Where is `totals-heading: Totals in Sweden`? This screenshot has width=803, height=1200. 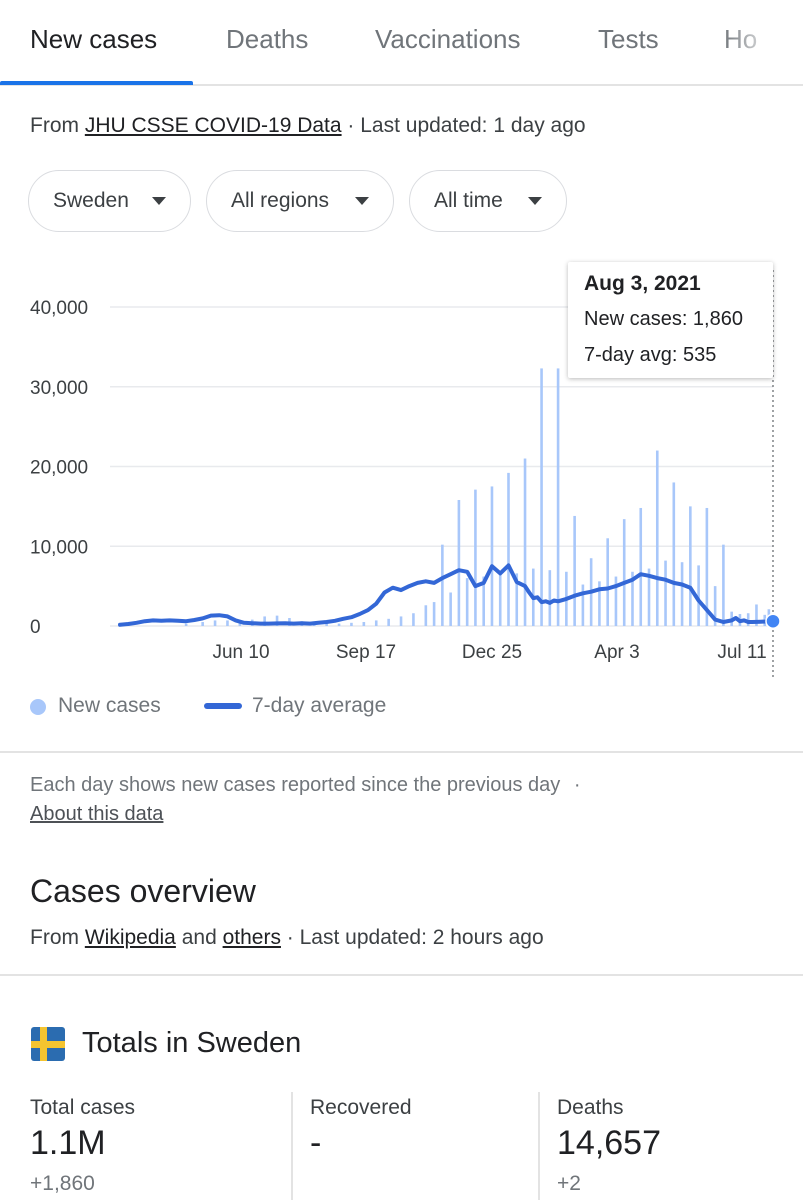
totals-heading: Totals in Sweden is located at coordinates (192, 1043).